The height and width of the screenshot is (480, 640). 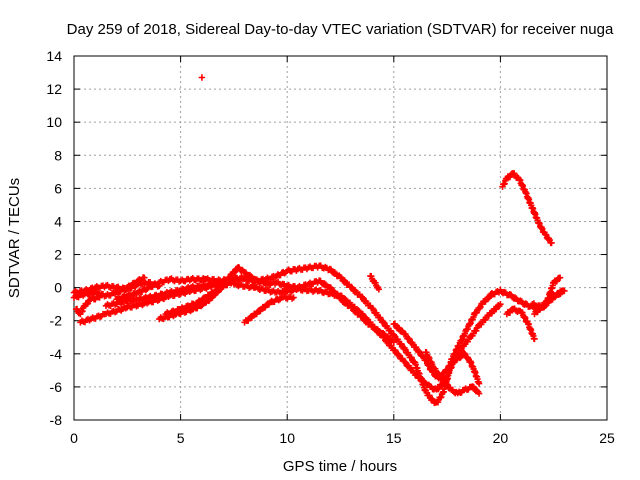 I want to click on x-tick-label: 0, so click(x=74, y=438).